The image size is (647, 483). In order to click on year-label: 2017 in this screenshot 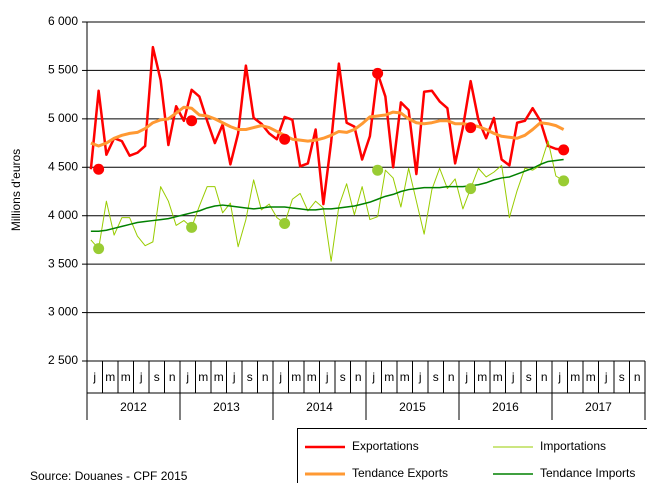, I will do `click(598, 407)`.